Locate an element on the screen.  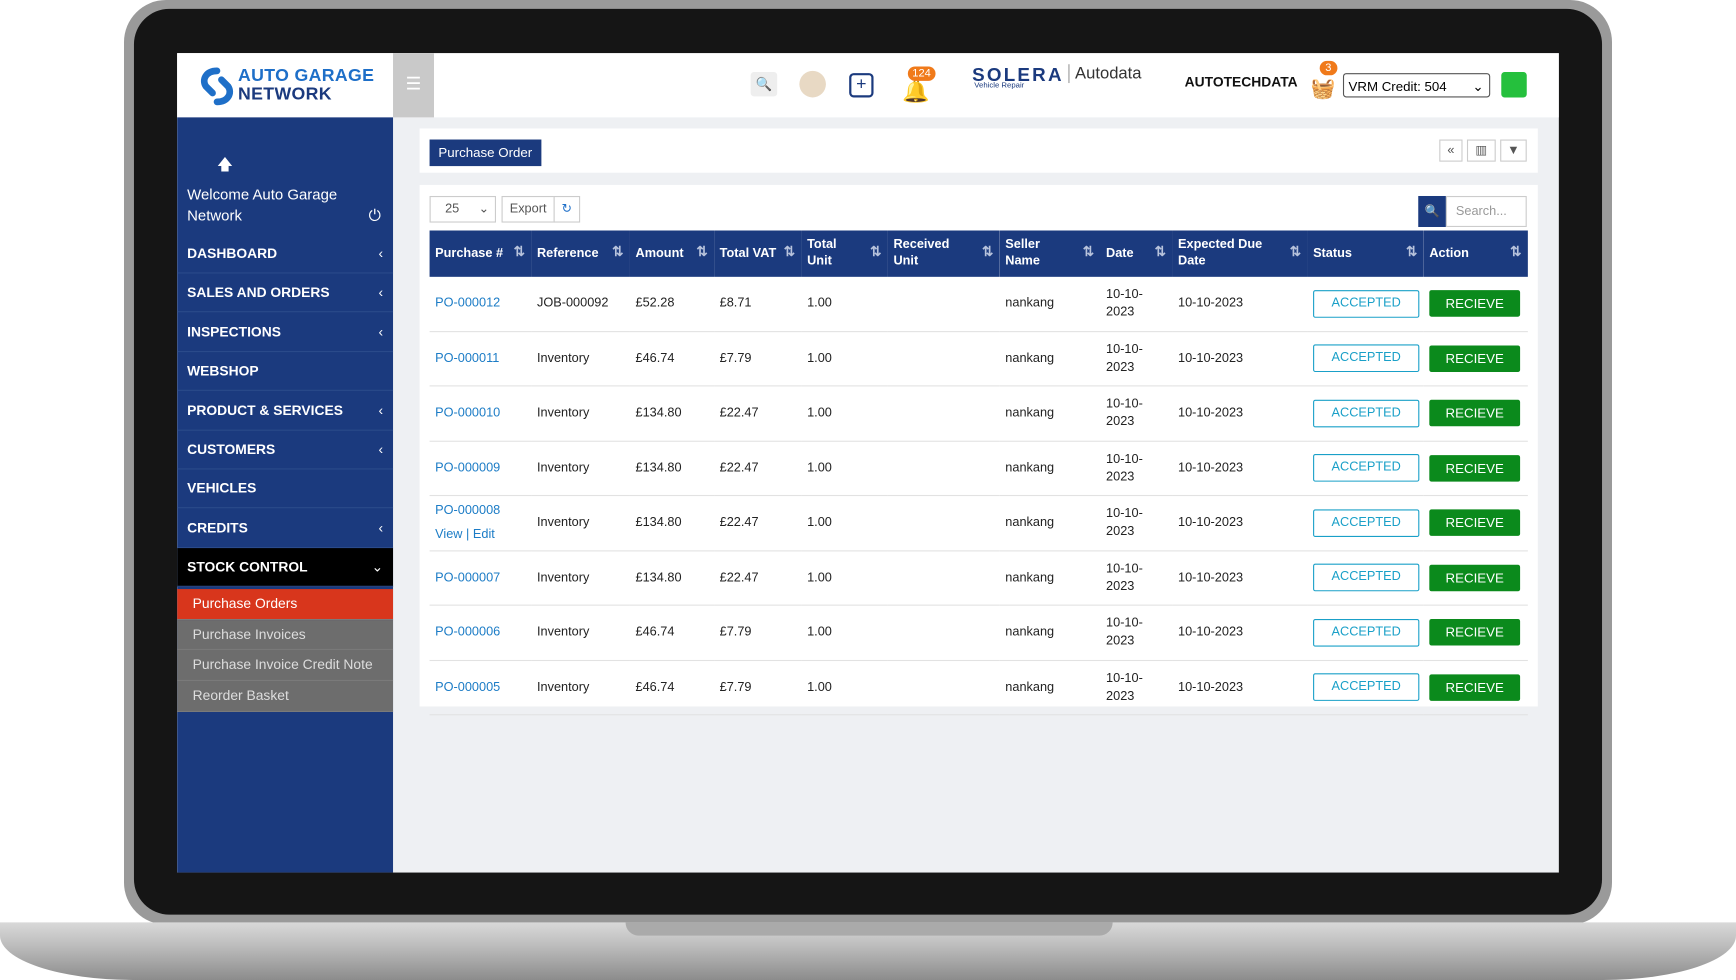
menu-item: SALES AND ORDERS ‹ is located at coordinates (285, 293).